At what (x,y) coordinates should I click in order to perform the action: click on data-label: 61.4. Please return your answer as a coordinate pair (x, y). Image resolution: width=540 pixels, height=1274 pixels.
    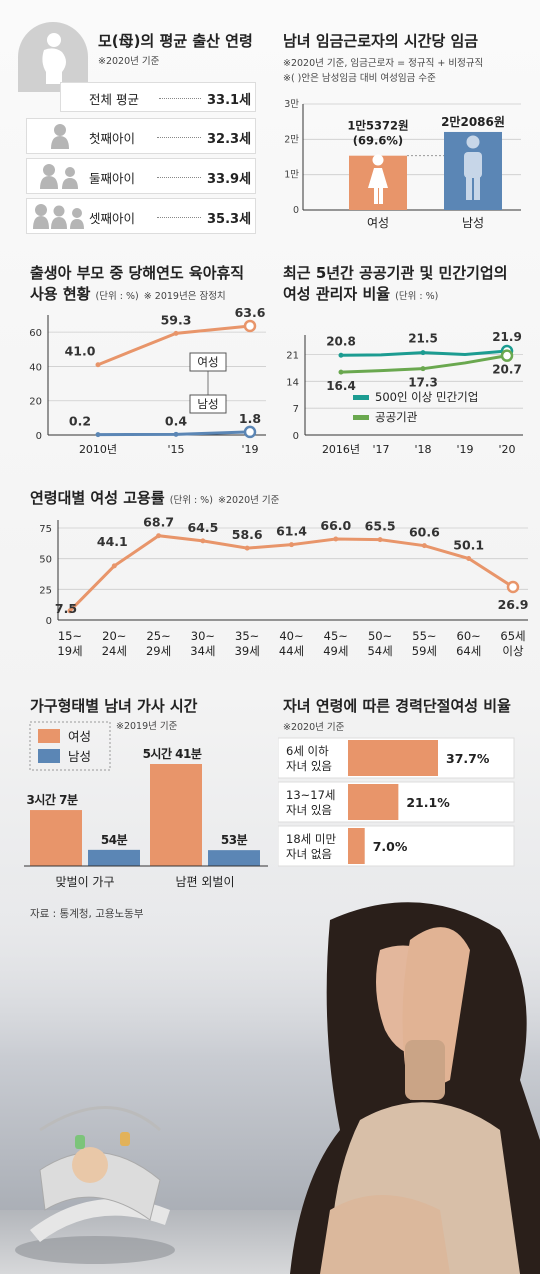
    Looking at the image, I should click on (291, 531).